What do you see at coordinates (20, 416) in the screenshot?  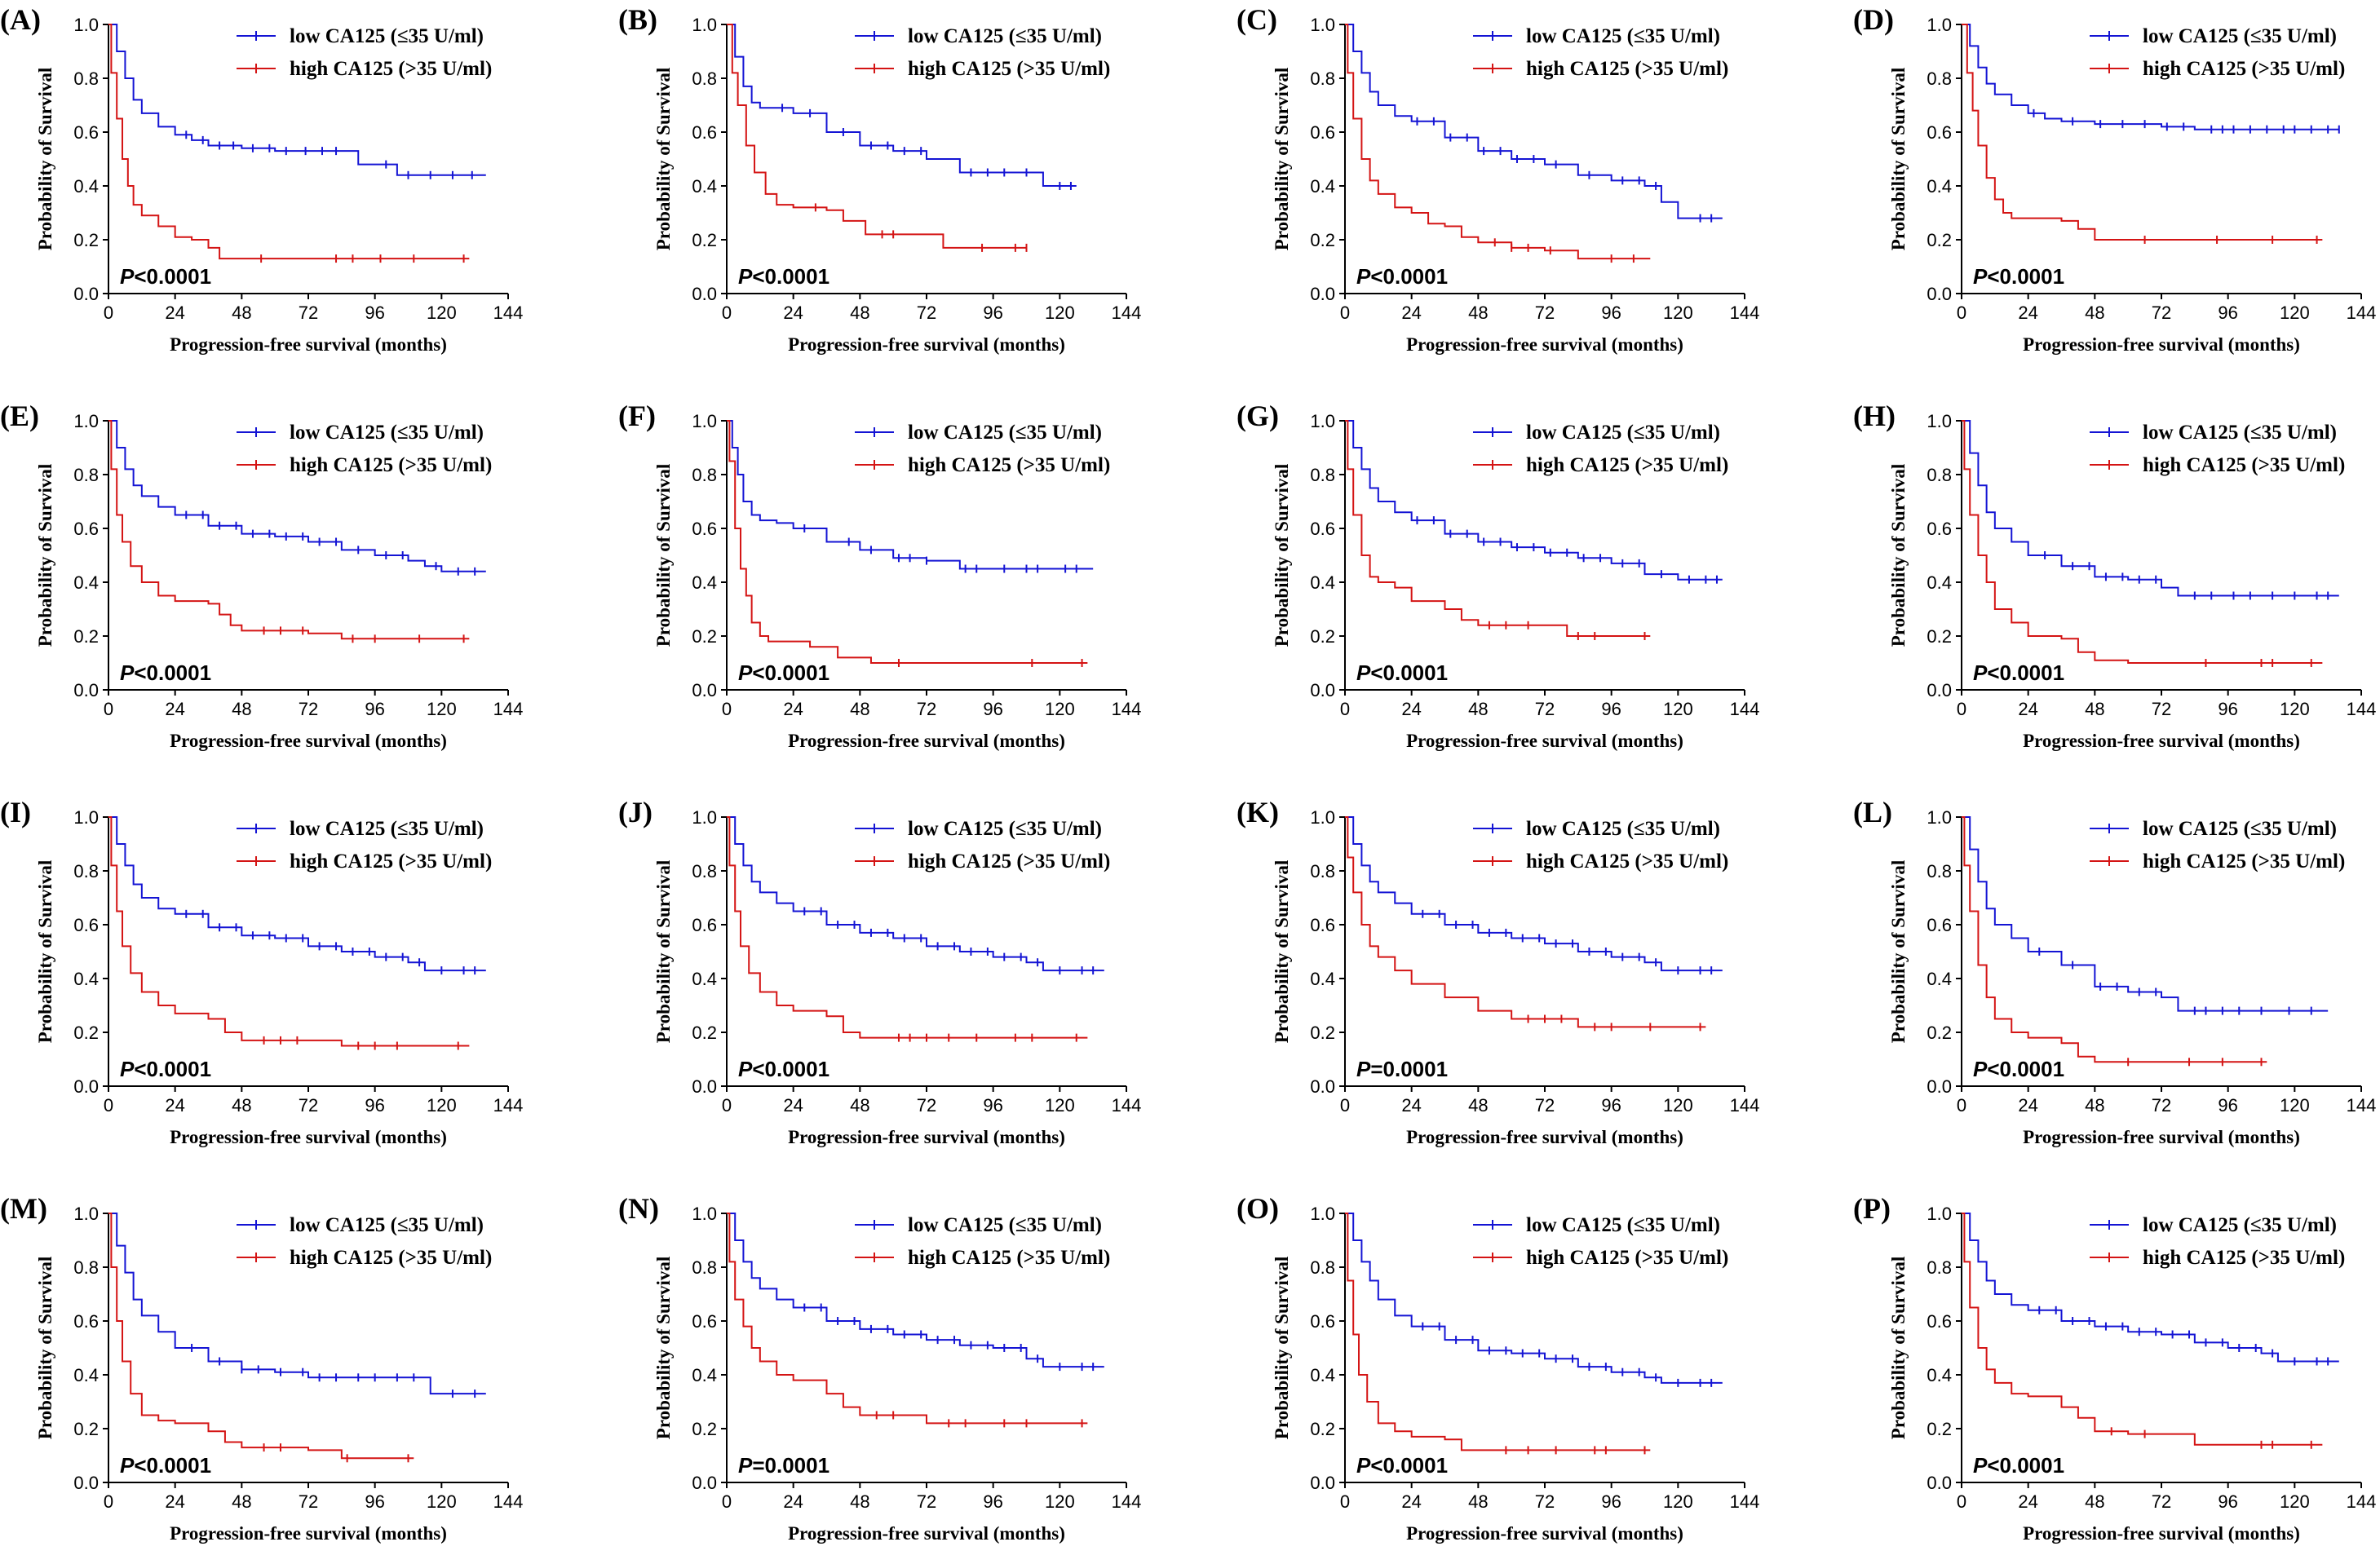 I see `panel-label: (E)` at bounding box center [20, 416].